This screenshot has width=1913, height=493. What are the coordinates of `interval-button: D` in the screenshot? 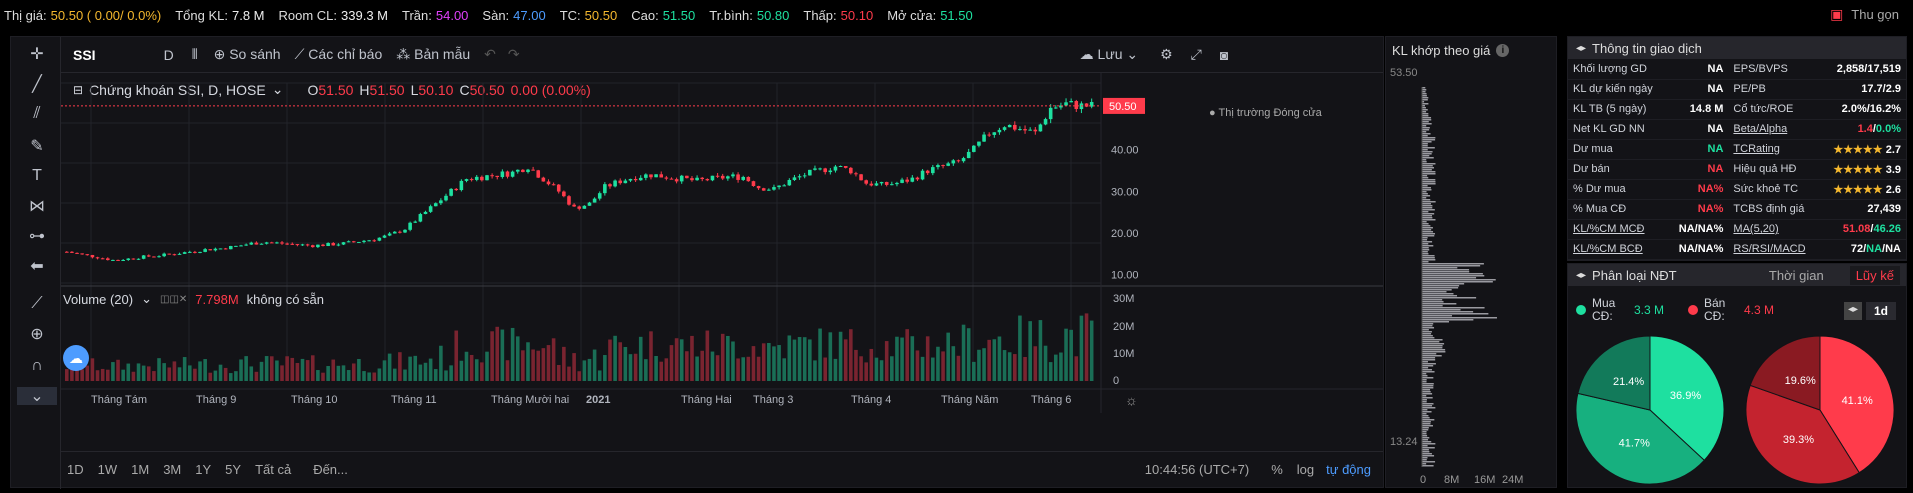 It's located at (168, 54).